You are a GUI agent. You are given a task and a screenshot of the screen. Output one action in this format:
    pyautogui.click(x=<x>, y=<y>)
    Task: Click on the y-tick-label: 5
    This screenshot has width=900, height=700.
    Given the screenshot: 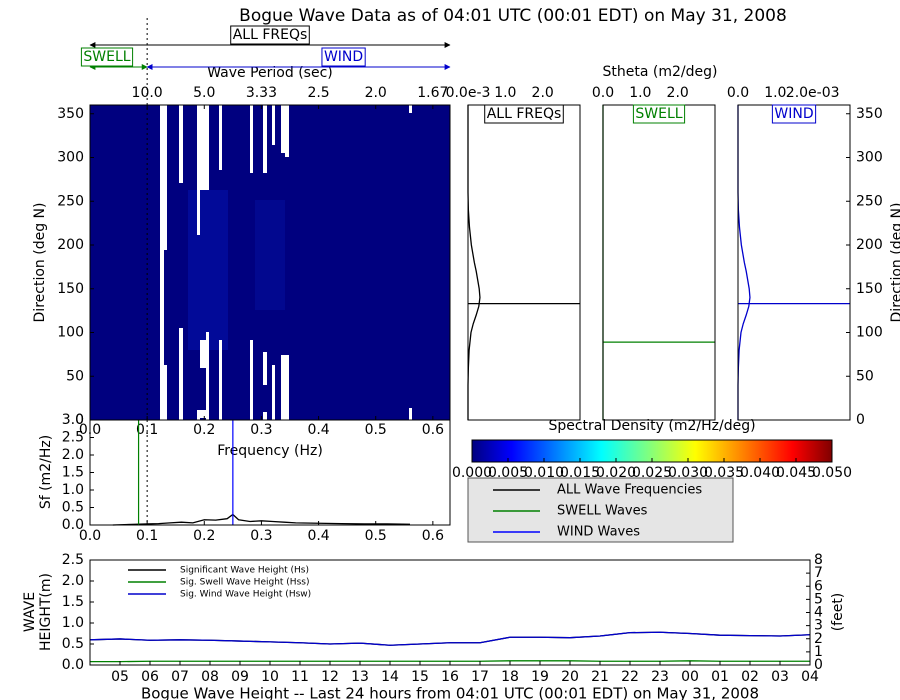 What is the action you would take?
    pyautogui.click(x=818, y=599)
    